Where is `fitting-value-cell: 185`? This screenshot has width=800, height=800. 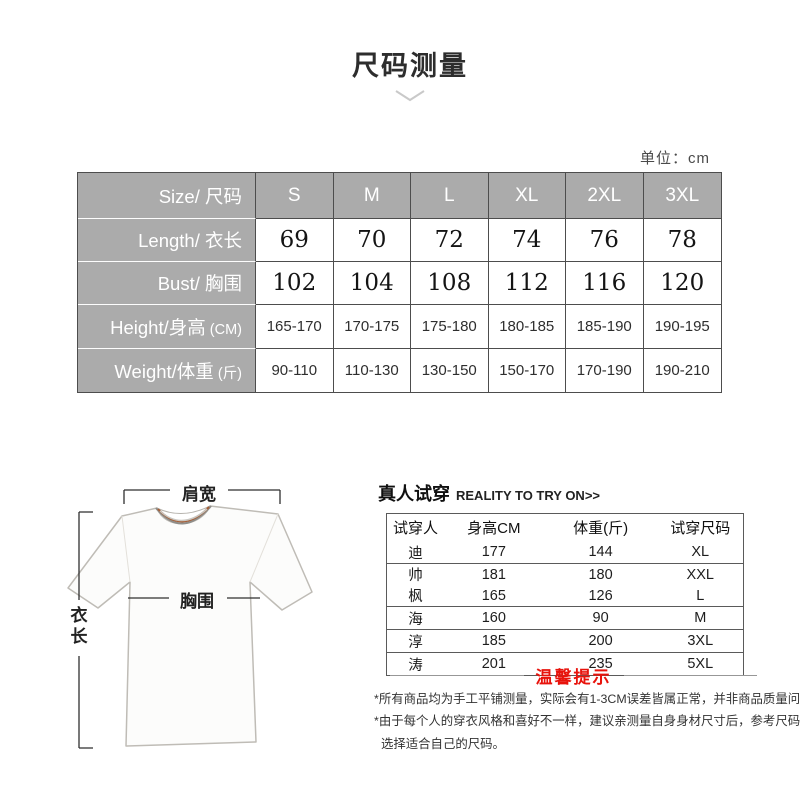
fitting-value-cell: 185 is located at coordinates (493, 641).